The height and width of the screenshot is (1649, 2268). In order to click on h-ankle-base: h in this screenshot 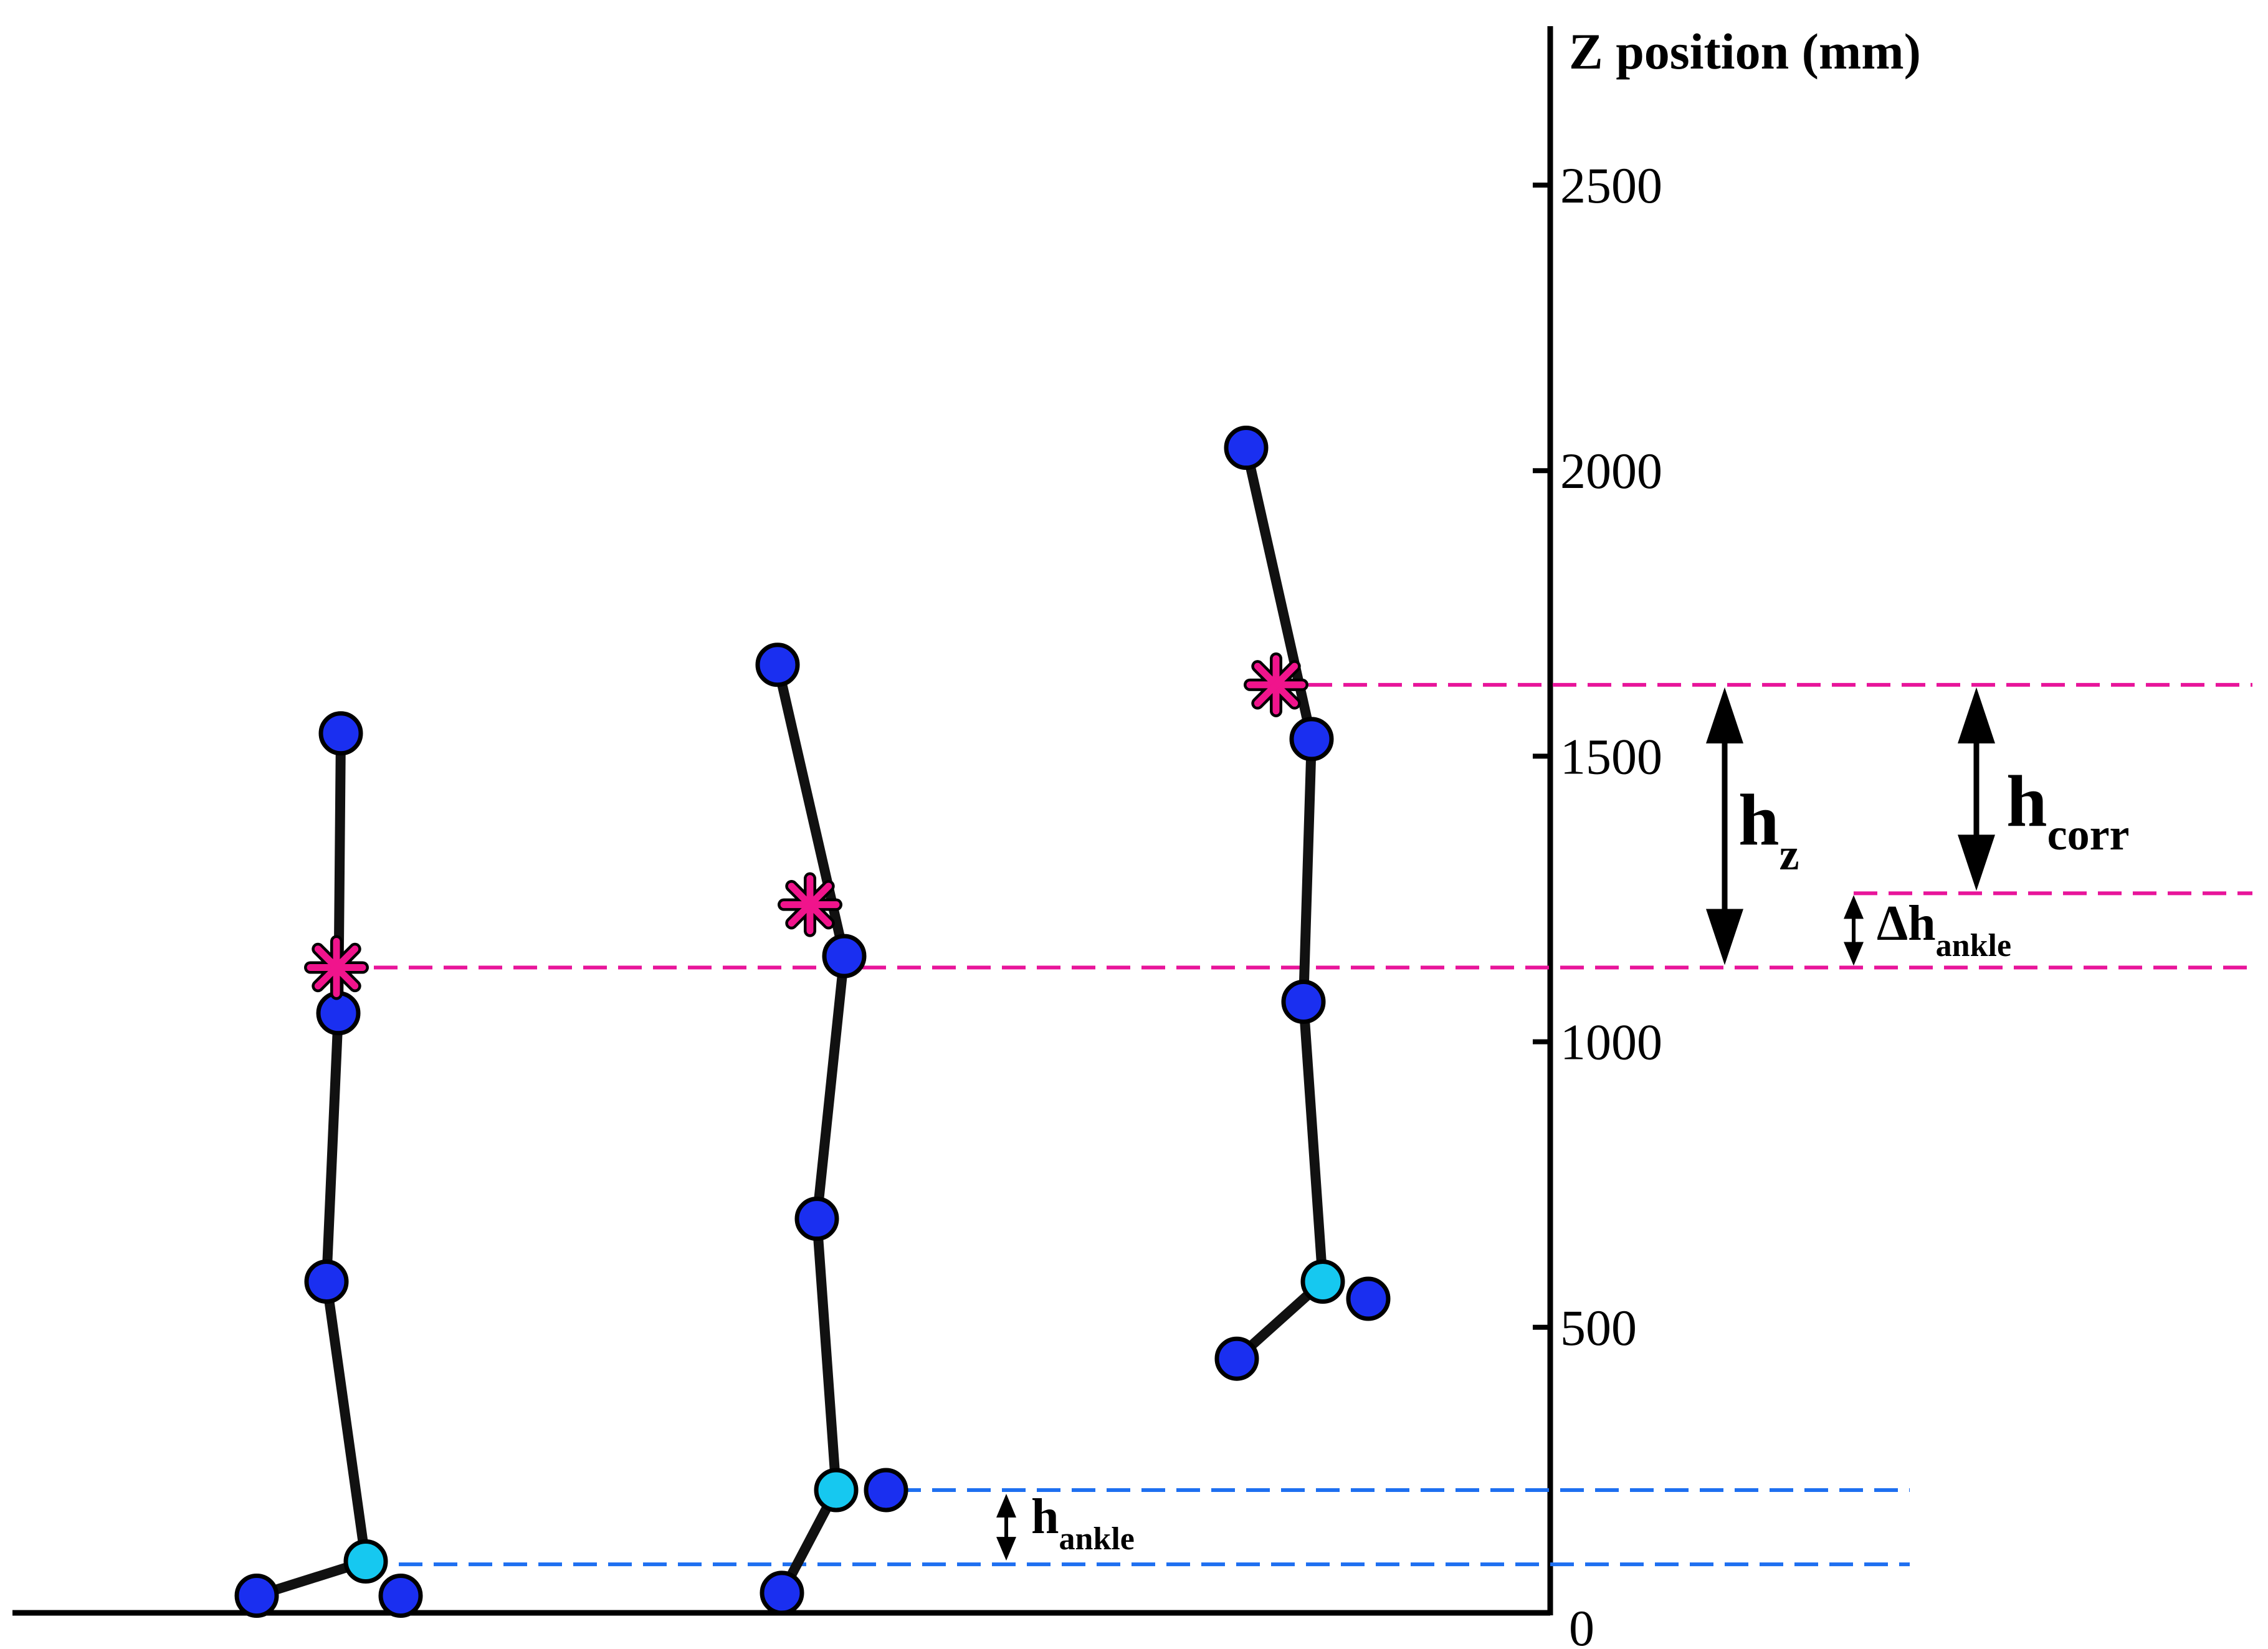, I will do `click(1045, 1516)`.